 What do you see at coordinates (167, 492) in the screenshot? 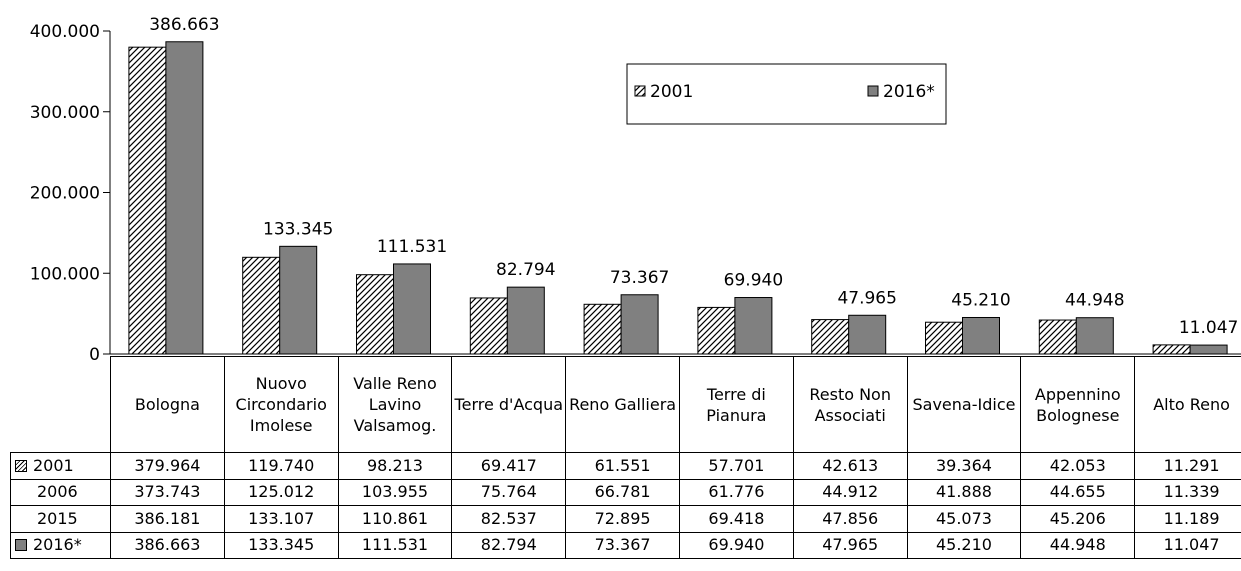
I see `table-cell: 373.743` at bounding box center [167, 492].